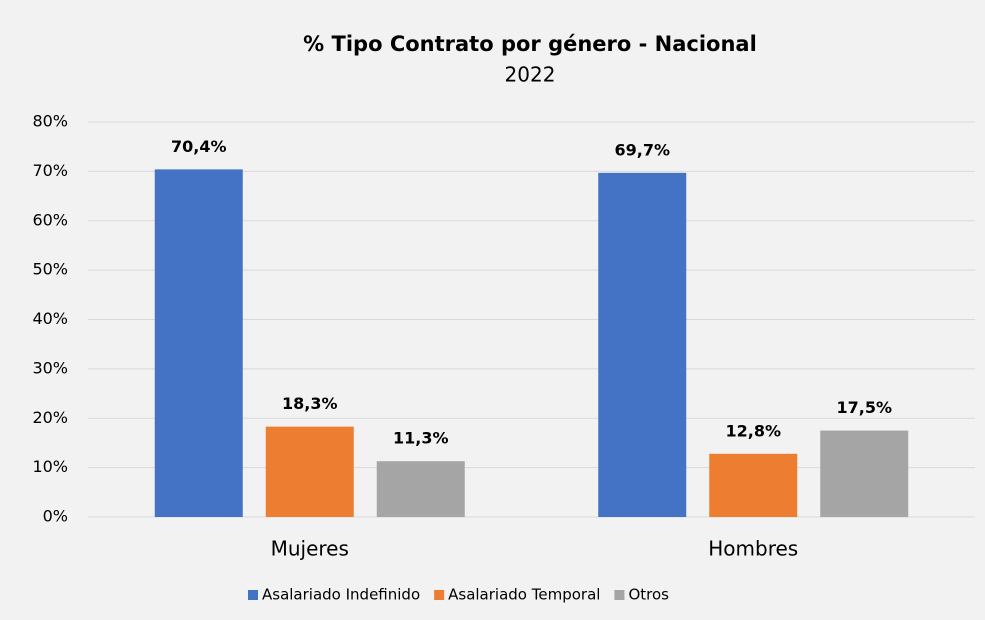 The image size is (985, 620). What do you see at coordinates (530, 75) in the screenshot?
I see `chart-subtitle: 2022` at bounding box center [530, 75].